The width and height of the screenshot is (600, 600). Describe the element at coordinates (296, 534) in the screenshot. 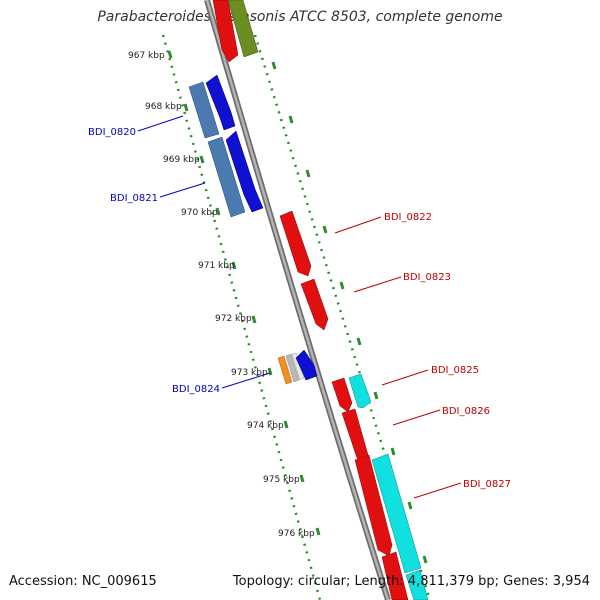

I see `ruler-label: 976 kbp` at that location.